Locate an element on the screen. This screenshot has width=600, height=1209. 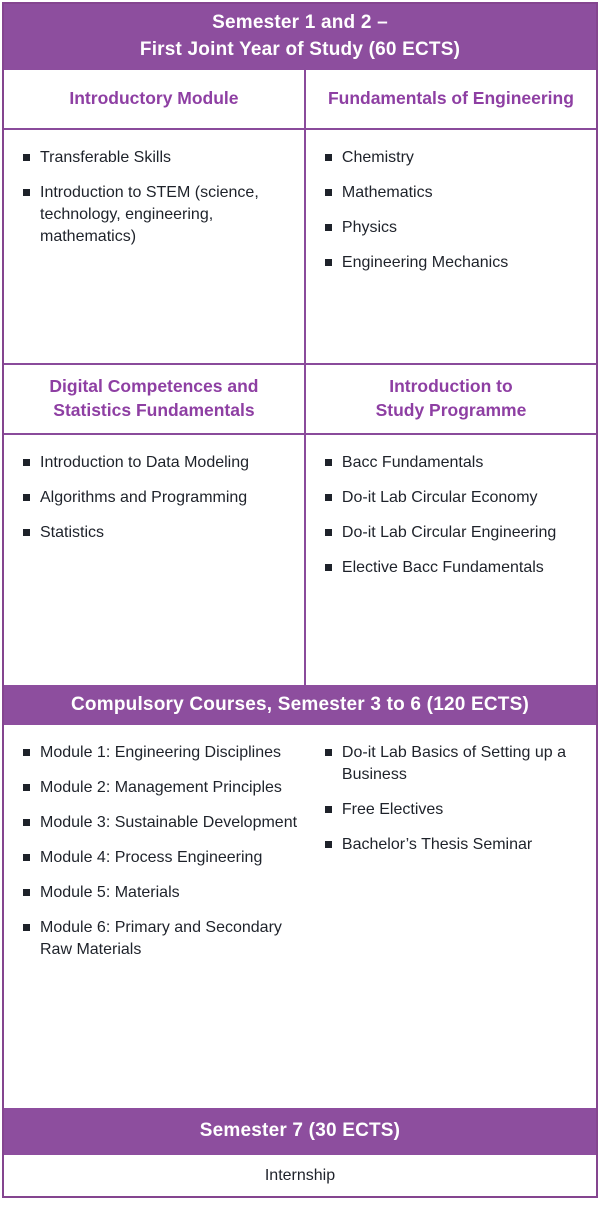
list-item: Module 2: Management Principles is located at coordinates (160, 788).